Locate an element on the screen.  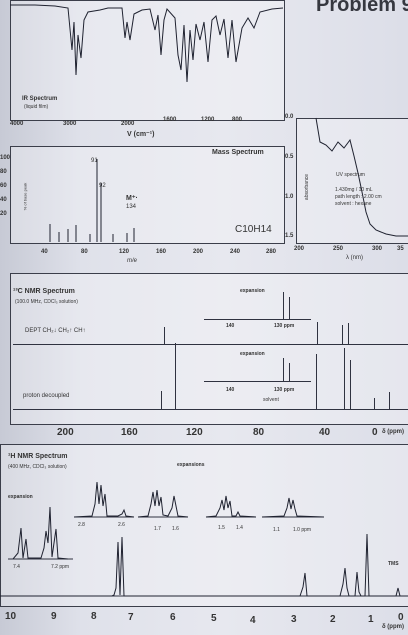
h1-expansion-aromatic is located at coordinates (40, 533).